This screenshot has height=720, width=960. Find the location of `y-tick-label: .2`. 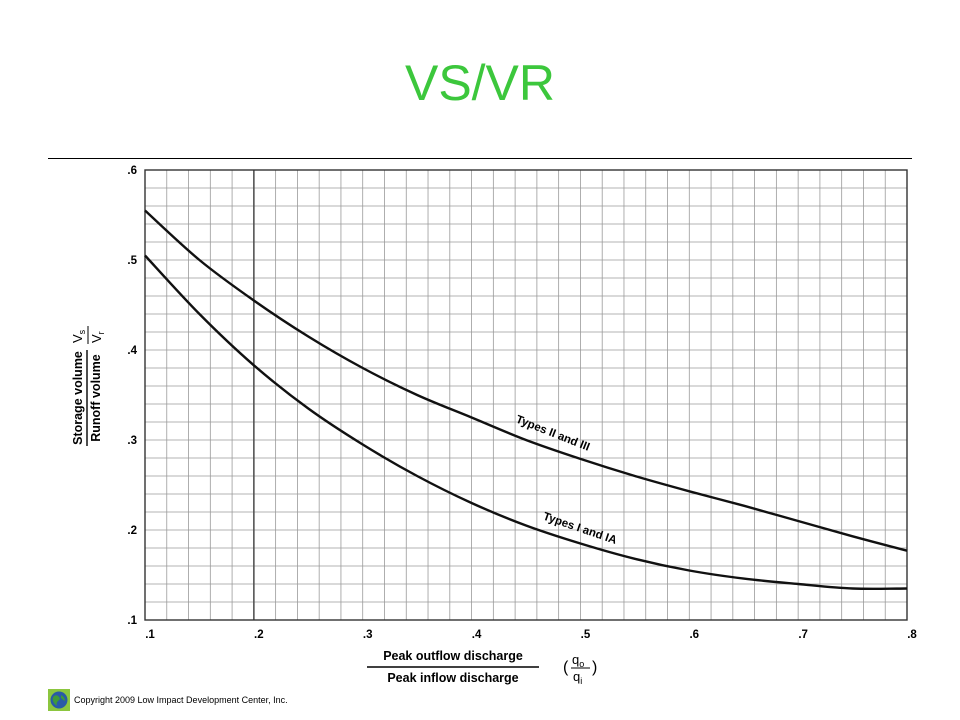

y-tick-label: .2 is located at coordinates (132, 531).